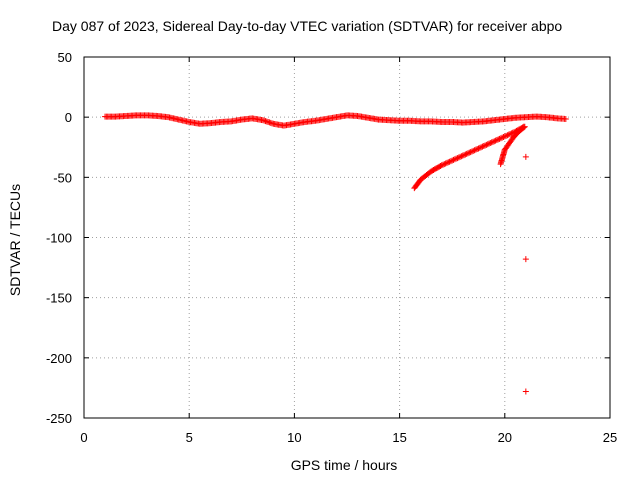 This screenshot has width=640, height=480. What do you see at coordinates (294, 437) in the screenshot?
I see `x-tick-label: 10` at bounding box center [294, 437].